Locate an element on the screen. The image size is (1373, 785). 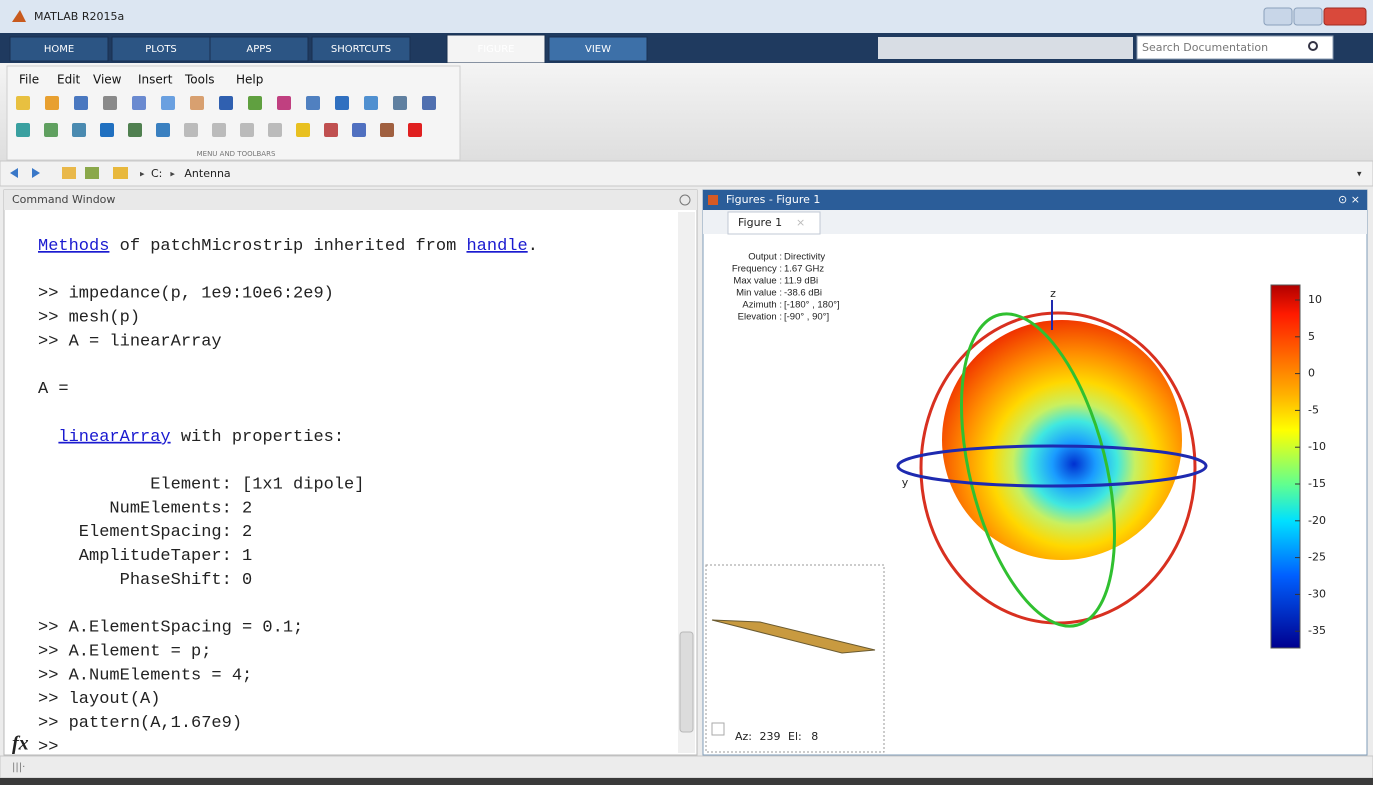
info-value: 11.9 dBi is located at coordinates (801, 281).